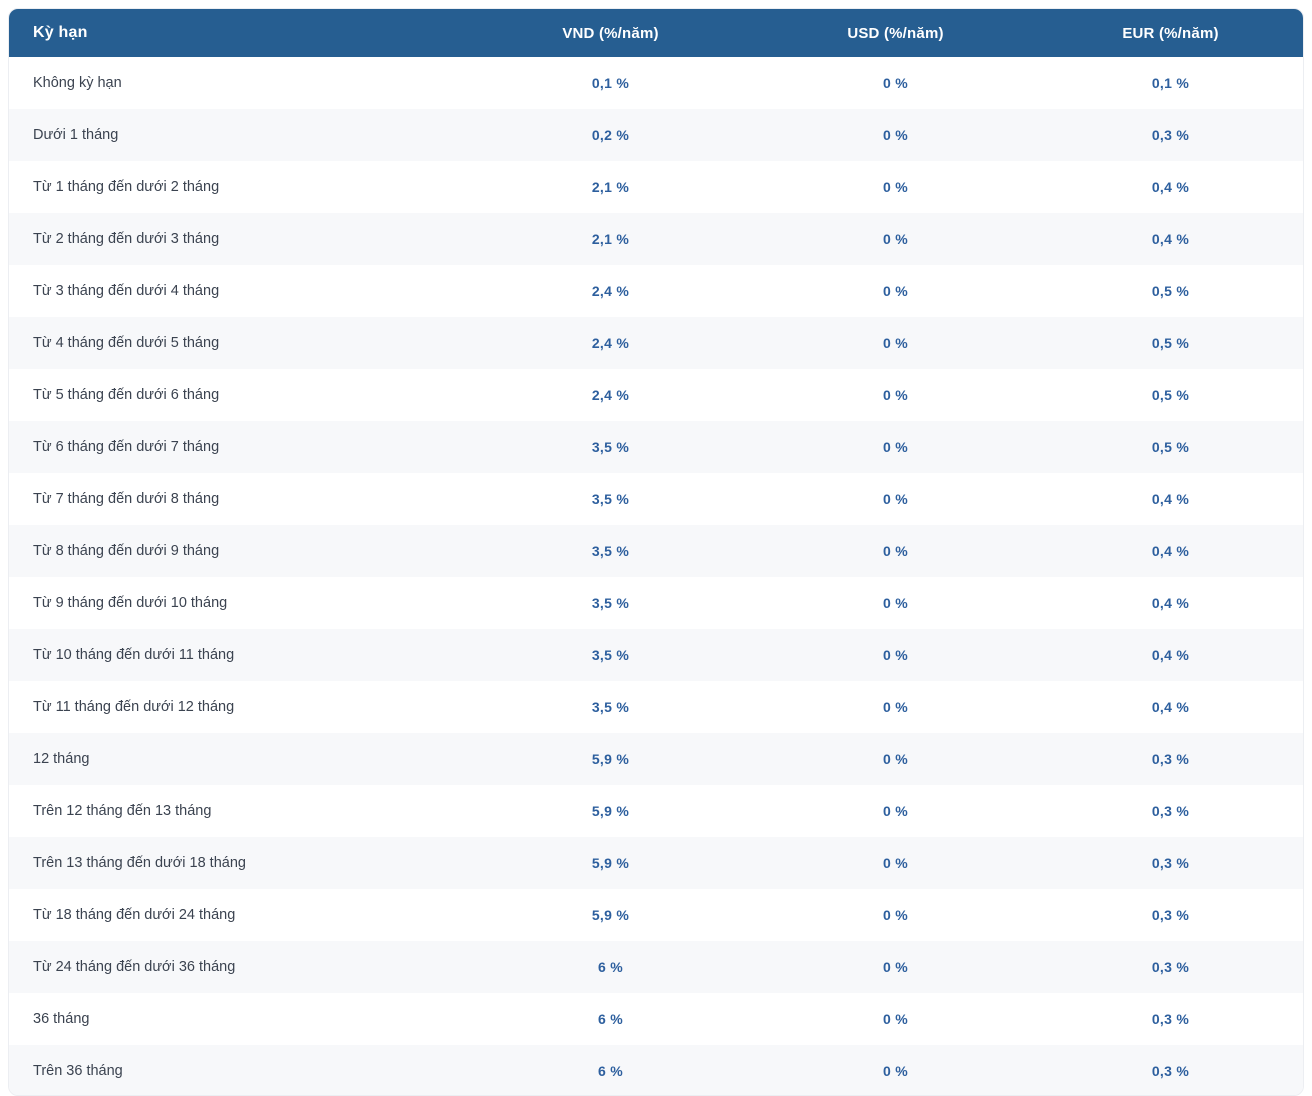 This screenshot has height=1096, width=1312. I want to click on term-cell: Trên 12 tháng đến 13 tháng, so click(122, 811).